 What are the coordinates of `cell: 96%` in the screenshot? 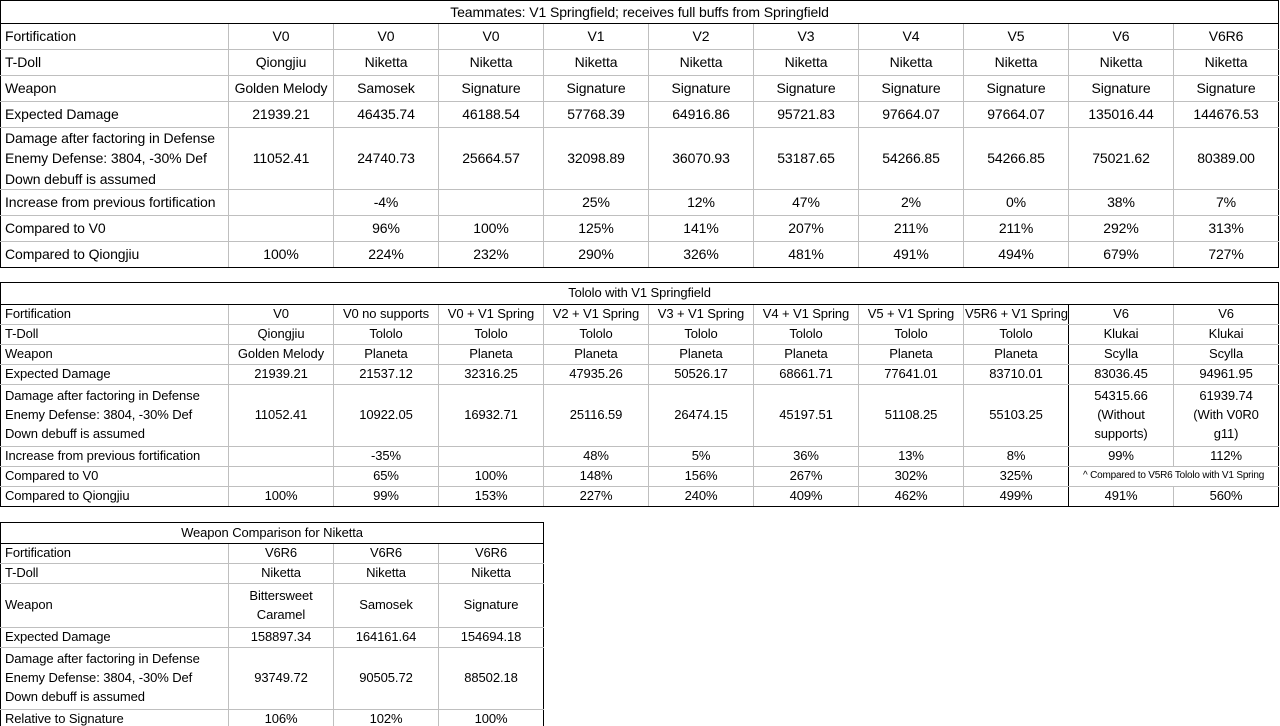 It's located at (386, 228).